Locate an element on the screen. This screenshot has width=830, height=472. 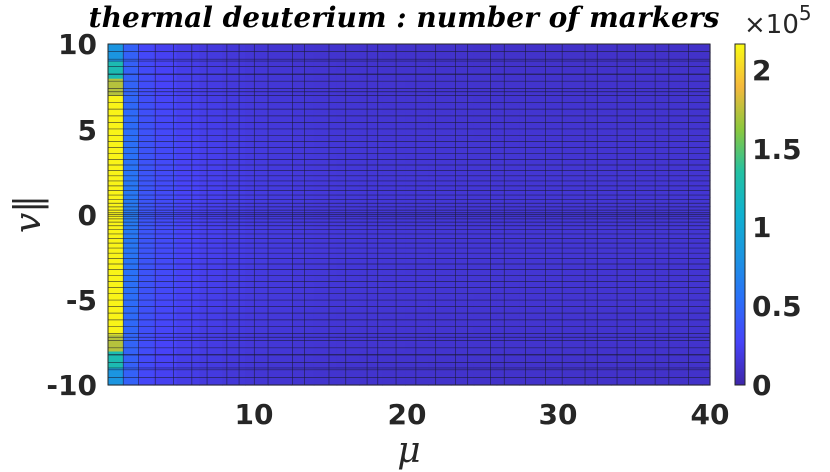
y-tick-label: 0 is located at coordinates (87, 215).